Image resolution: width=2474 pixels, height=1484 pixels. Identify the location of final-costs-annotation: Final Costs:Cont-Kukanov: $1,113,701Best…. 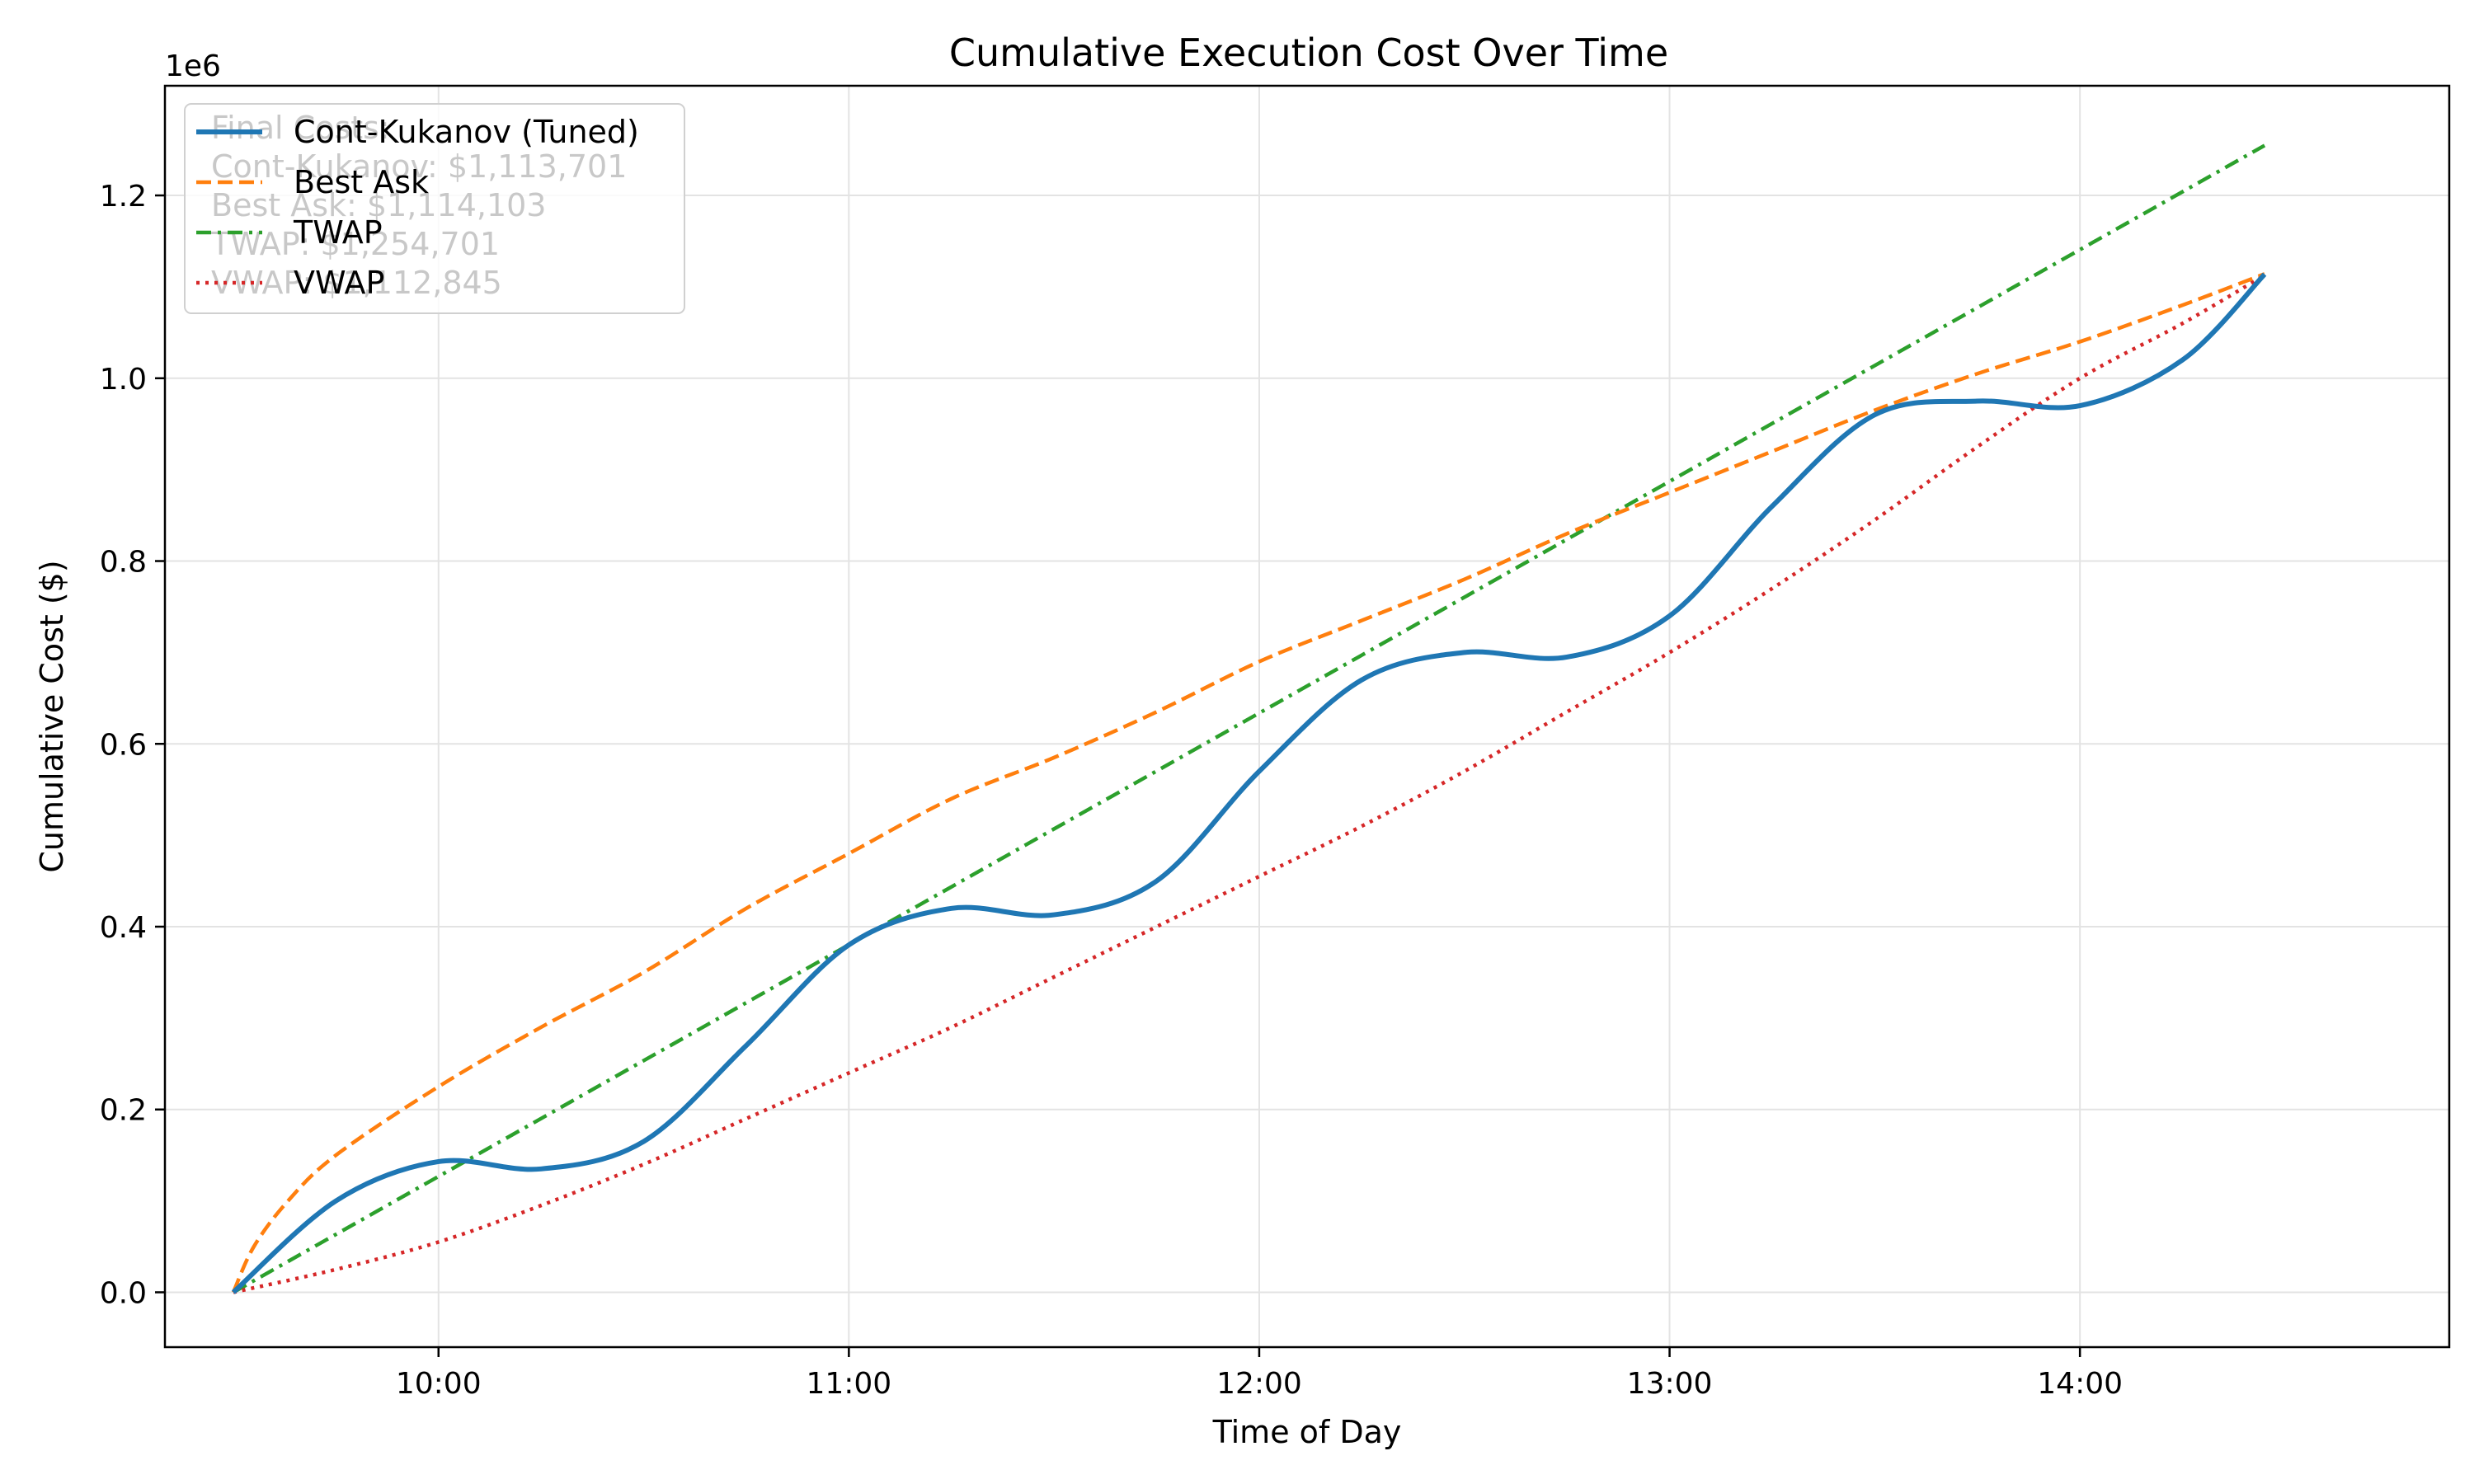
(418, 205).